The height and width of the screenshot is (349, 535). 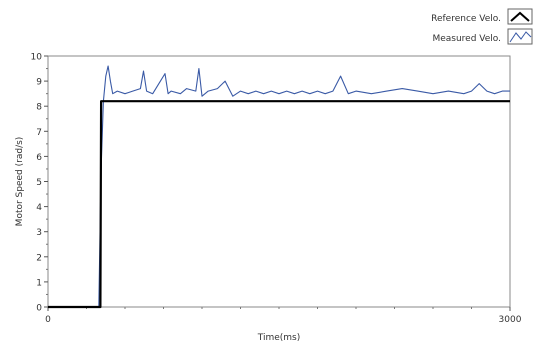 I want to click on legend-swatch-measured, so click(x=520, y=37).